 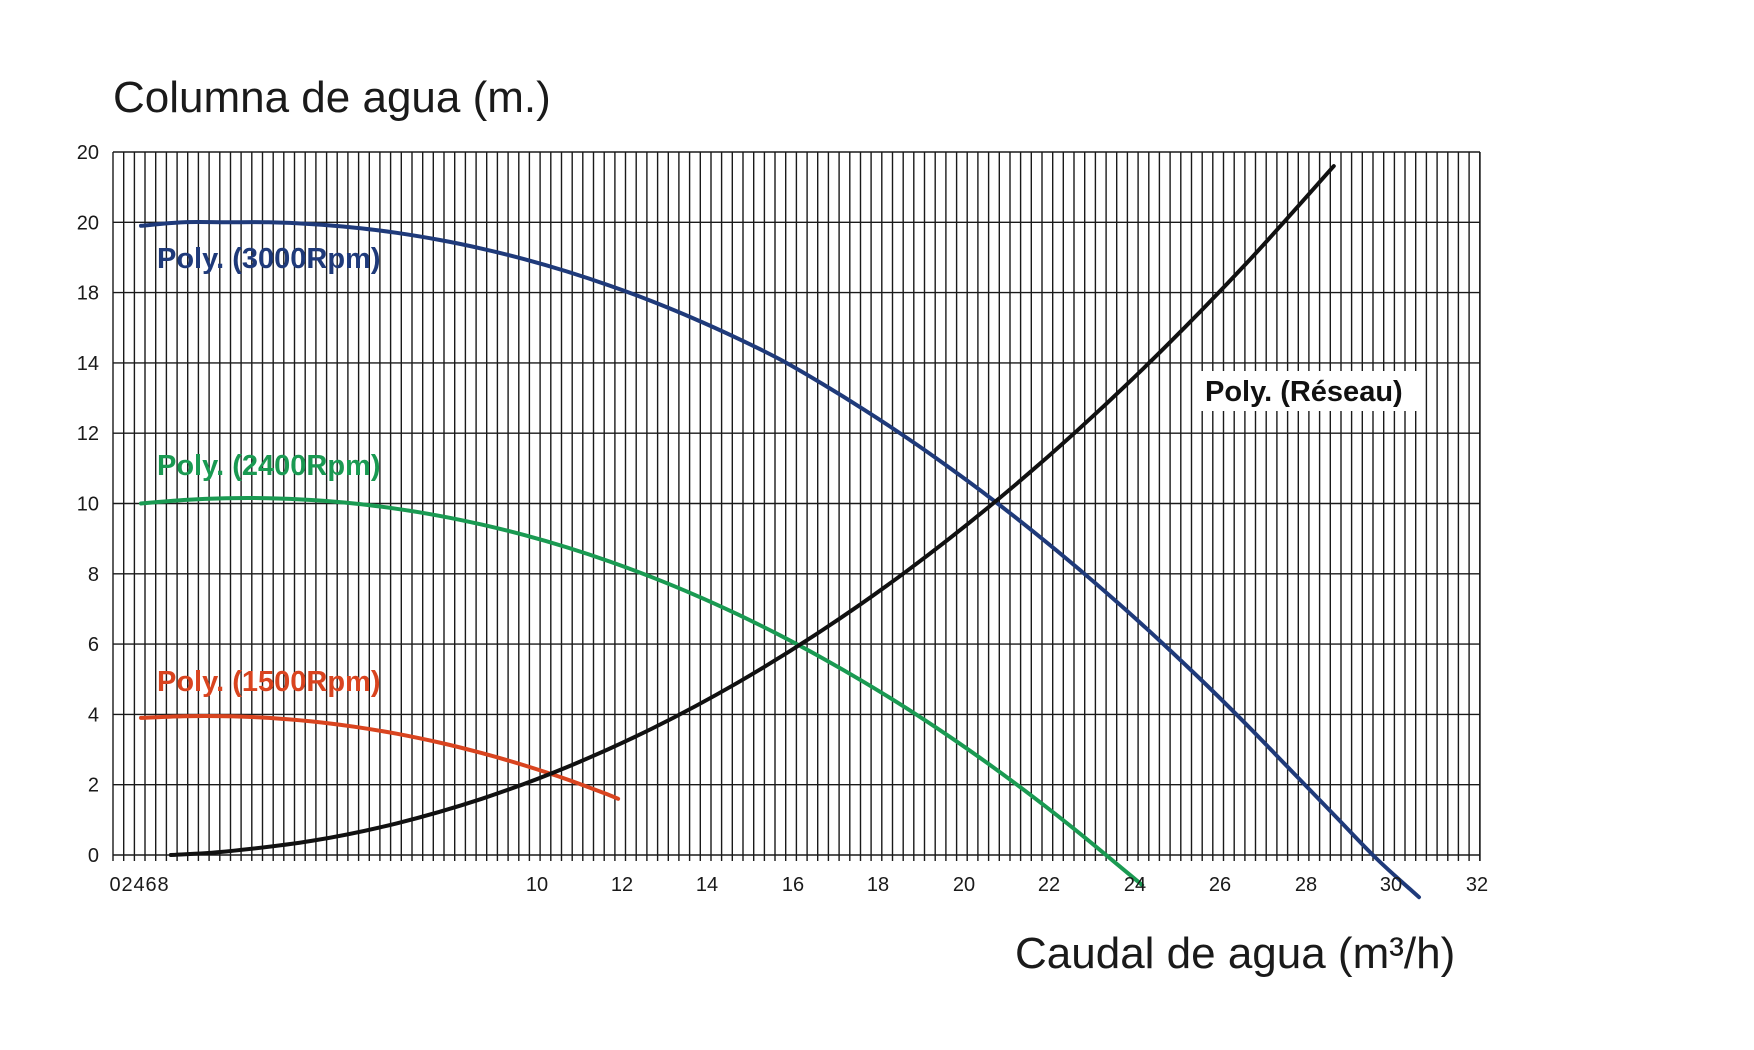 I want to click on y-tick-label: 10, so click(x=88, y=505).